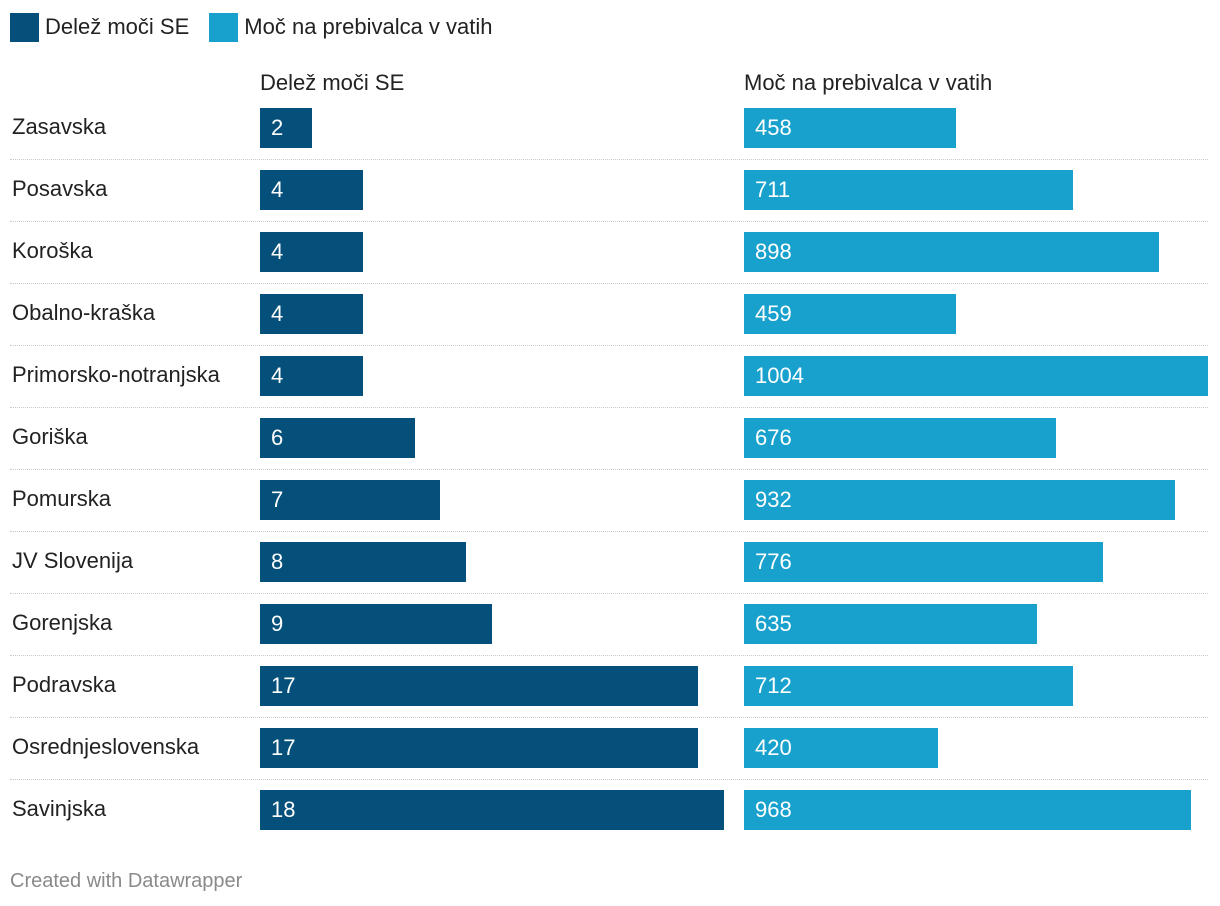  I want to click on legend-swatch-moc, so click(224, 27).